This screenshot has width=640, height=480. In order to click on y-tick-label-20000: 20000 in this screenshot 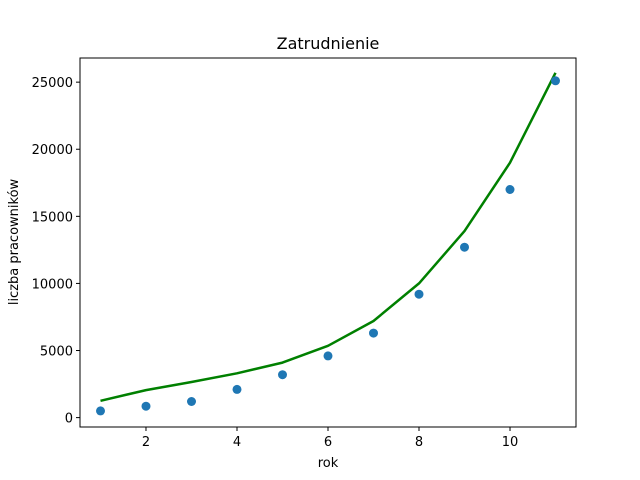, I will do `click(52, 150)`.